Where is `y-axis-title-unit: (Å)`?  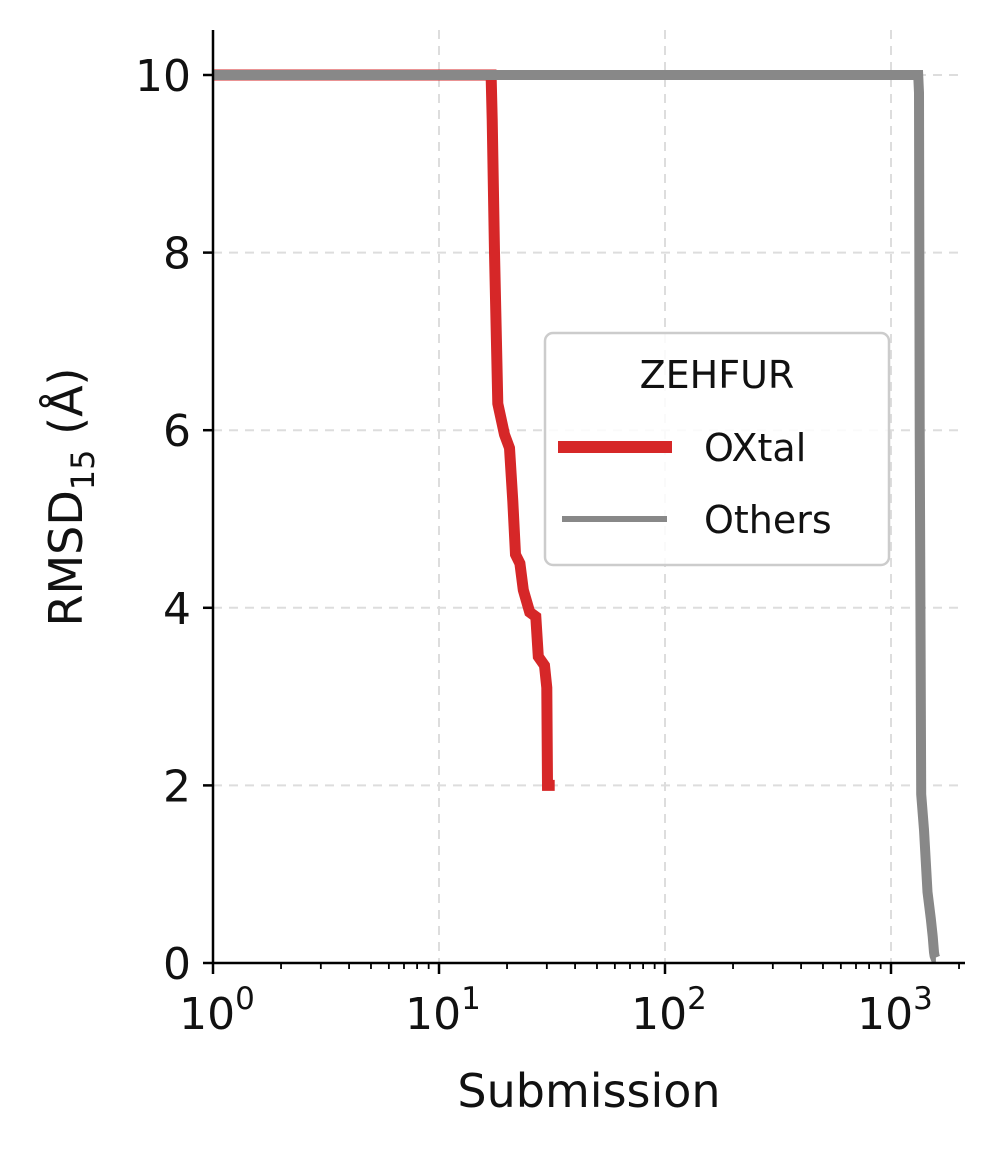 y-axis-title-unit: (Å) is located at coordinates (66, 409).